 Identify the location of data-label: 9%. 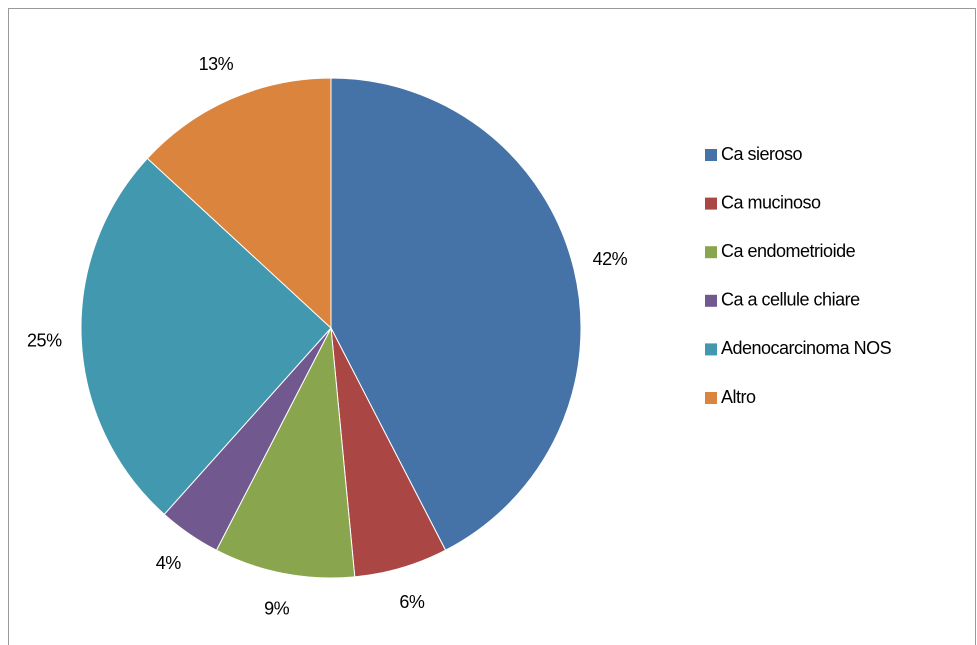
(277, 609).